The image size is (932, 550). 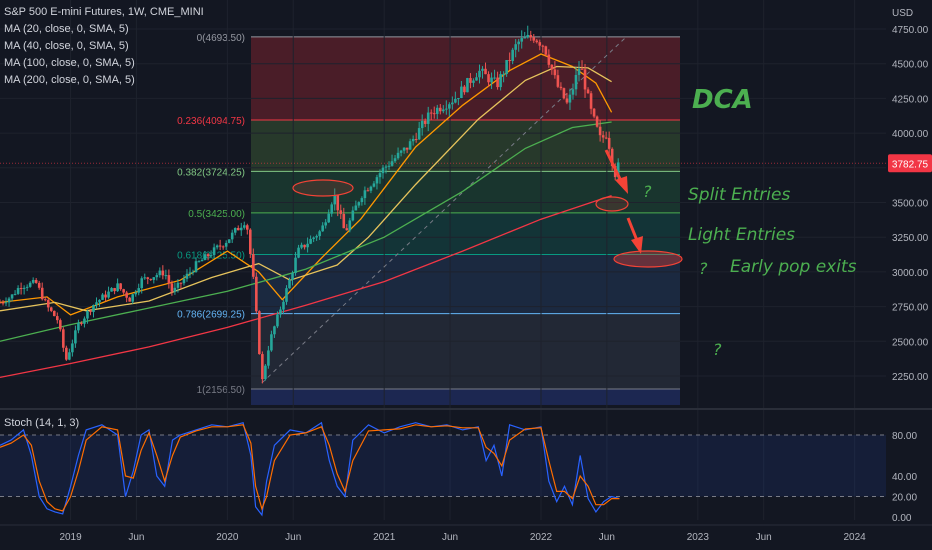 I want to click on annotation-split-entries: Split Entries, so click(x=739, y=195).